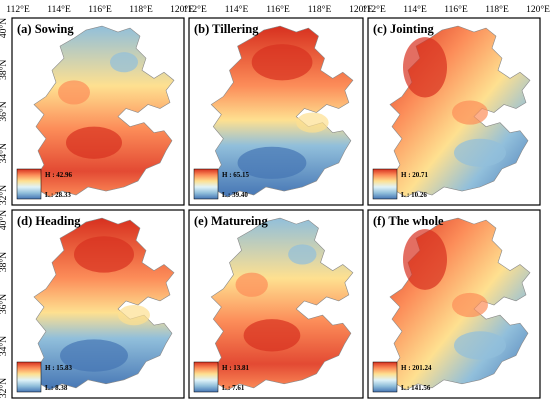 This screenshot has width=550, height=405. I want to click on map-panel-d: (d) Heading H : 15.83 L : 8.38, so click(98, 304).